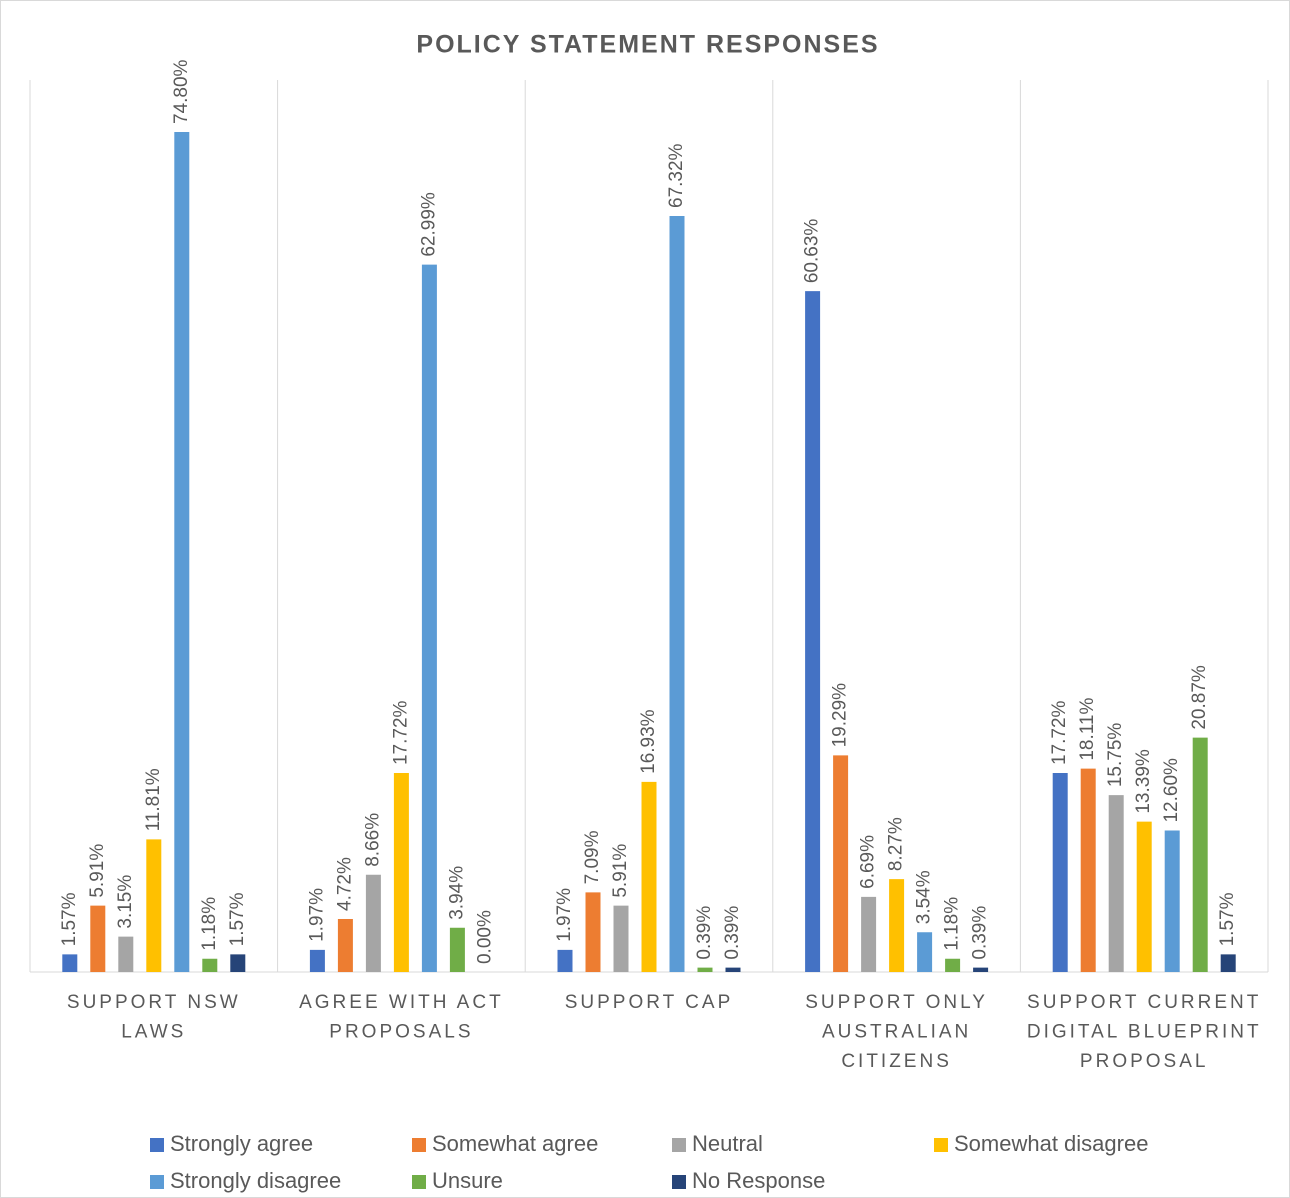  What do you see at coordinates (648, 741) in the screenshot?
I see `value-label: 16.93%` at bounding box center [648, 741].